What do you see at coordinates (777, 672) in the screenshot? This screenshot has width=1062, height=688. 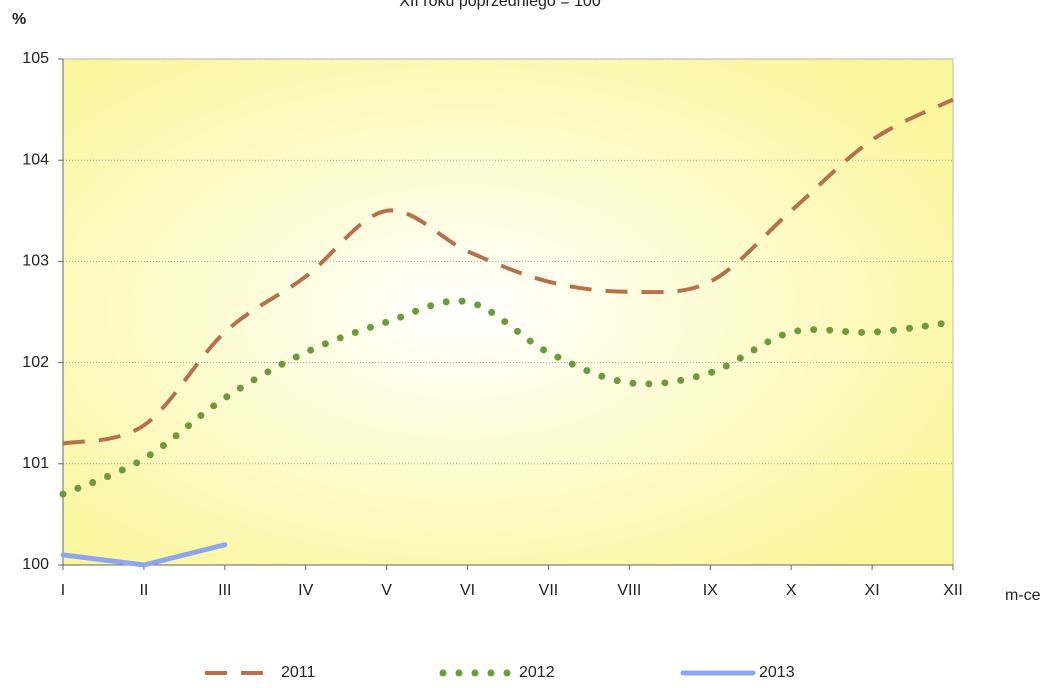 I see `legend-label: 2013` at bounding box center [777, 672].